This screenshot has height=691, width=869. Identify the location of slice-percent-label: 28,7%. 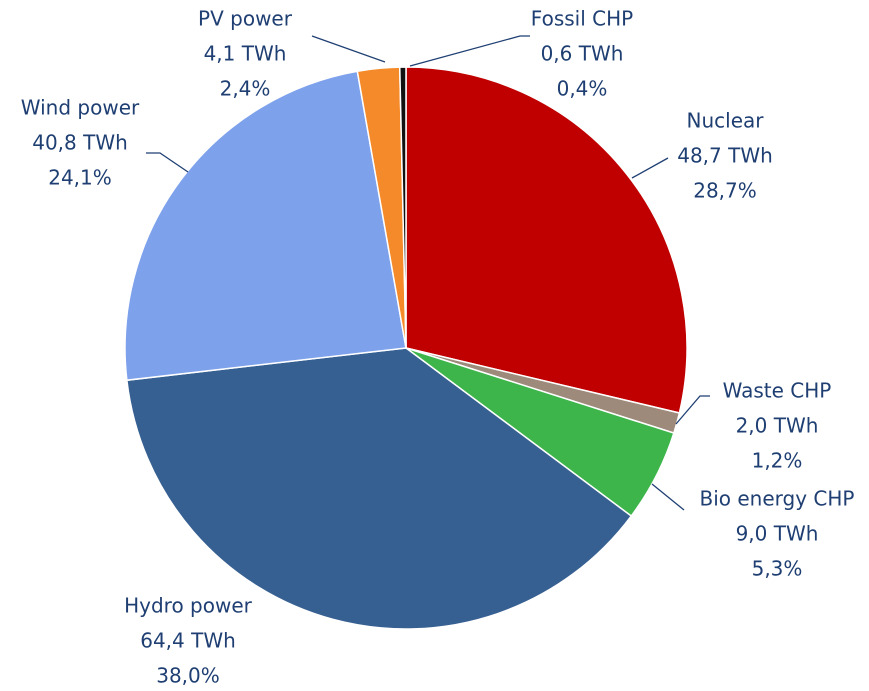
(725, 191).